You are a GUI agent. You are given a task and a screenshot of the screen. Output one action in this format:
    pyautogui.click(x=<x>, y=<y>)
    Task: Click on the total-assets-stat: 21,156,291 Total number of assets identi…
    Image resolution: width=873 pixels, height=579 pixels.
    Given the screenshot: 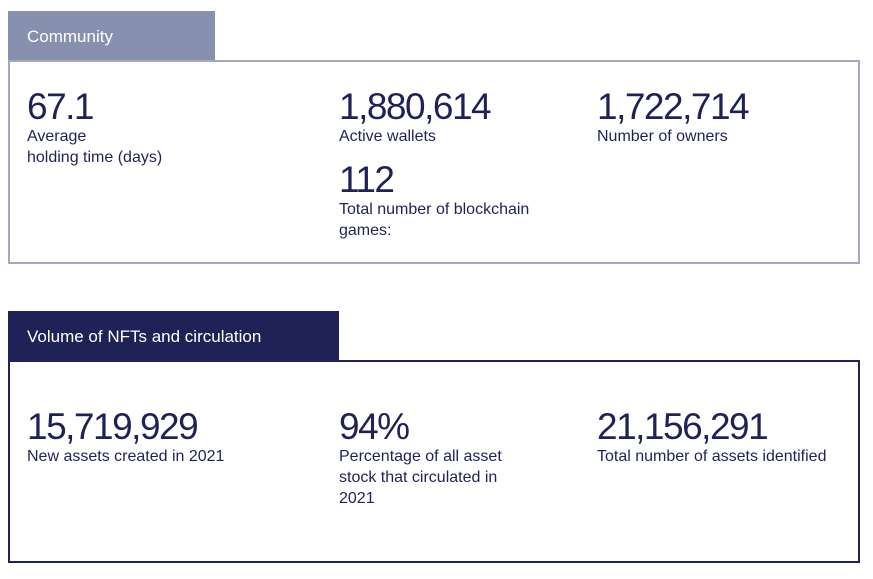 What is the action you would take?
    pyautogui.click(x=711, y=437)
    